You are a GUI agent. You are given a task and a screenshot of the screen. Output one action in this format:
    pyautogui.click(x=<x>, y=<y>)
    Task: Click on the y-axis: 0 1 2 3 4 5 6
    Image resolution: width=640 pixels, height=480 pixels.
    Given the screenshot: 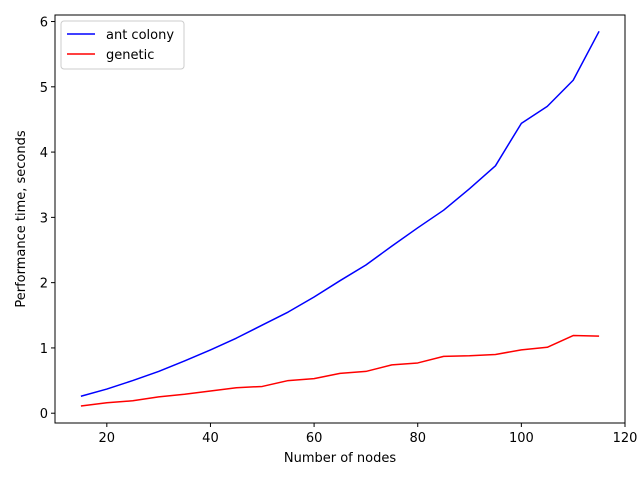 What is the action you would take?
    pyautogui.click(x=47, y=219)
    